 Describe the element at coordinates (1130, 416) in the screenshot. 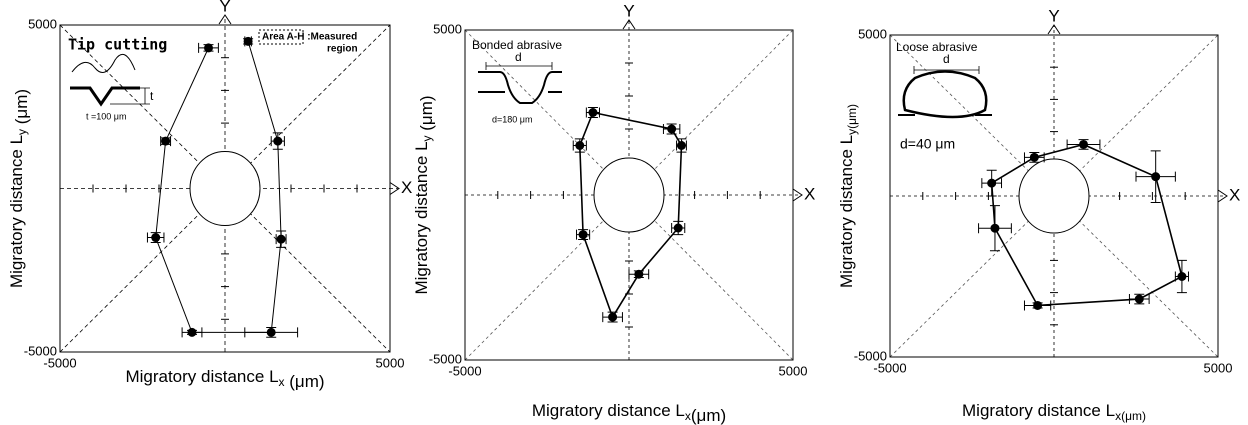

I see `label-subscript: x(μm)` at that location.